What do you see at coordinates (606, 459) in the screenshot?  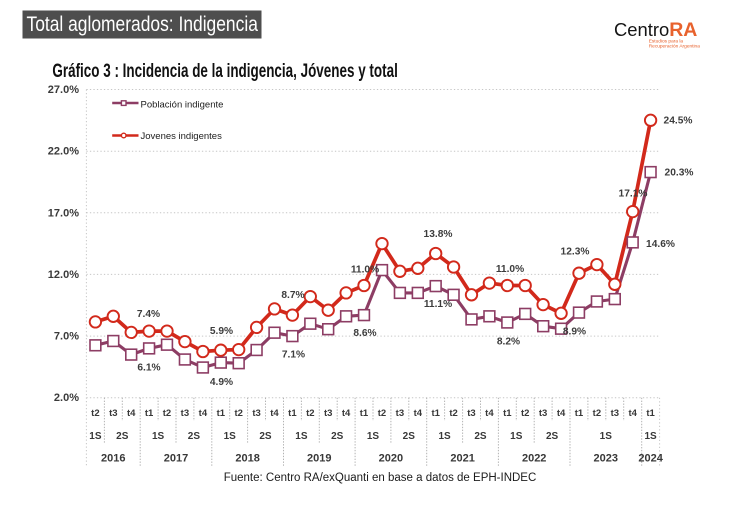 I see `svg-text: 2023` at bounding box center [606, 459].